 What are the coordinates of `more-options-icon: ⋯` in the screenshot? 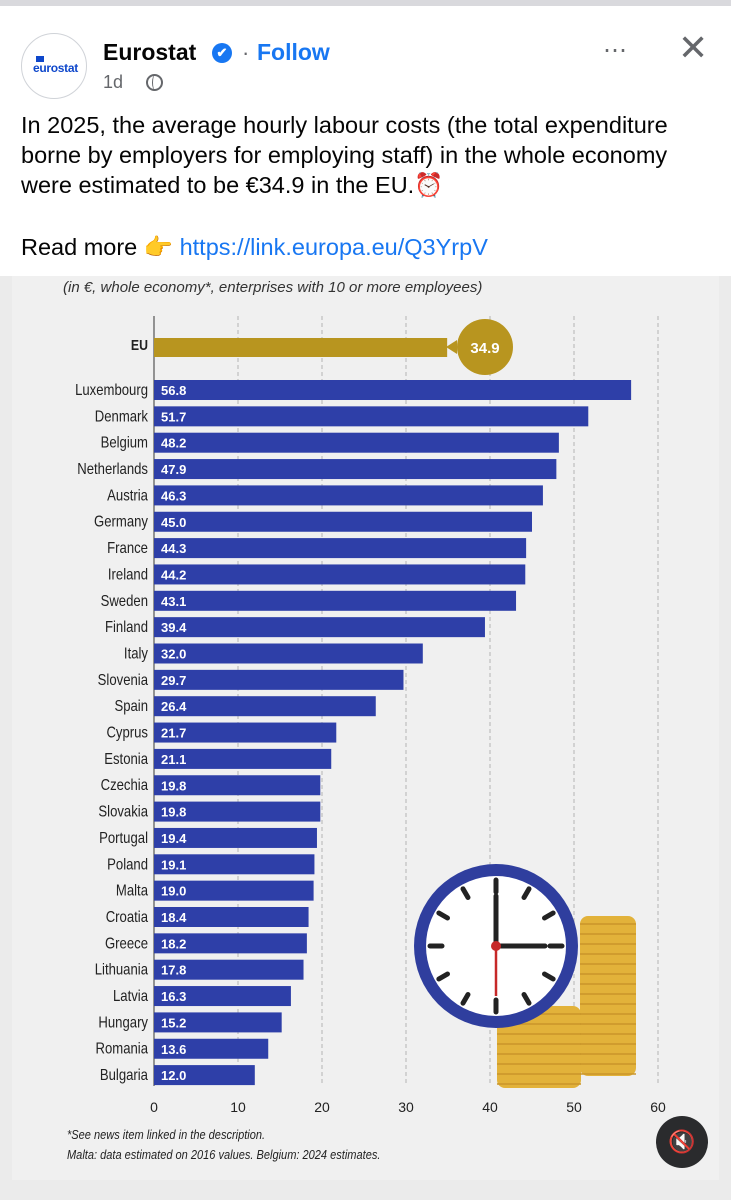 It's located at (616, 50).